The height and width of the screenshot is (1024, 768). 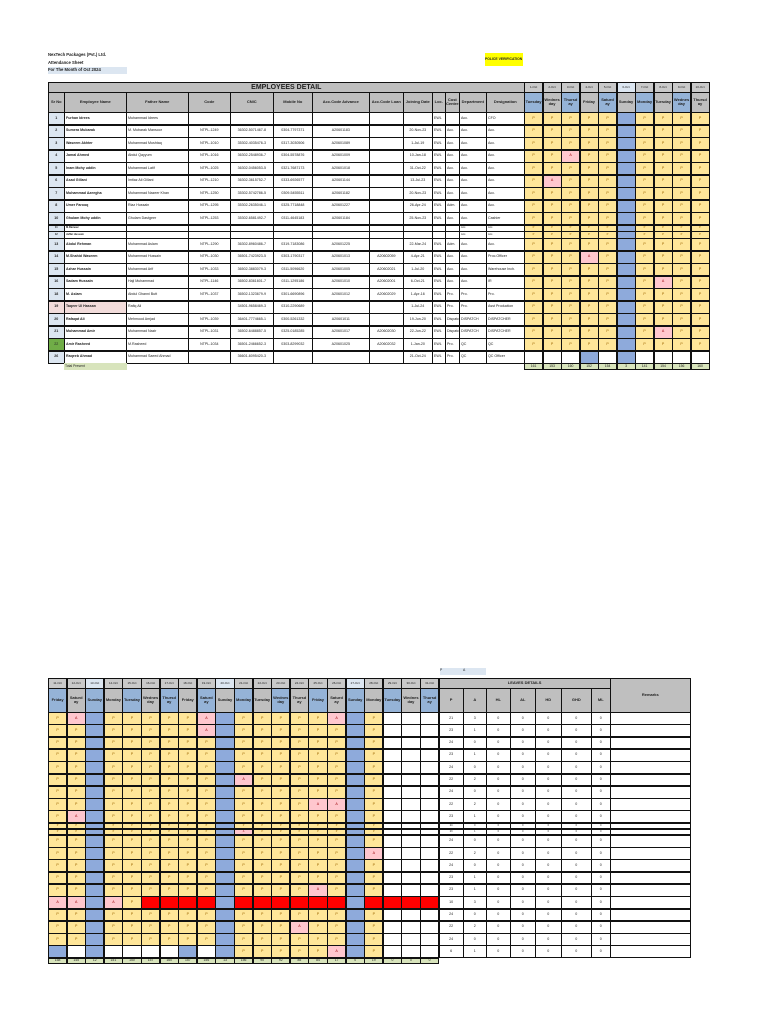 What do you see at coordinates (95, 102) in the screenshot?
I see `column-header-name: Employee Name` at bounding box center [95, 102].